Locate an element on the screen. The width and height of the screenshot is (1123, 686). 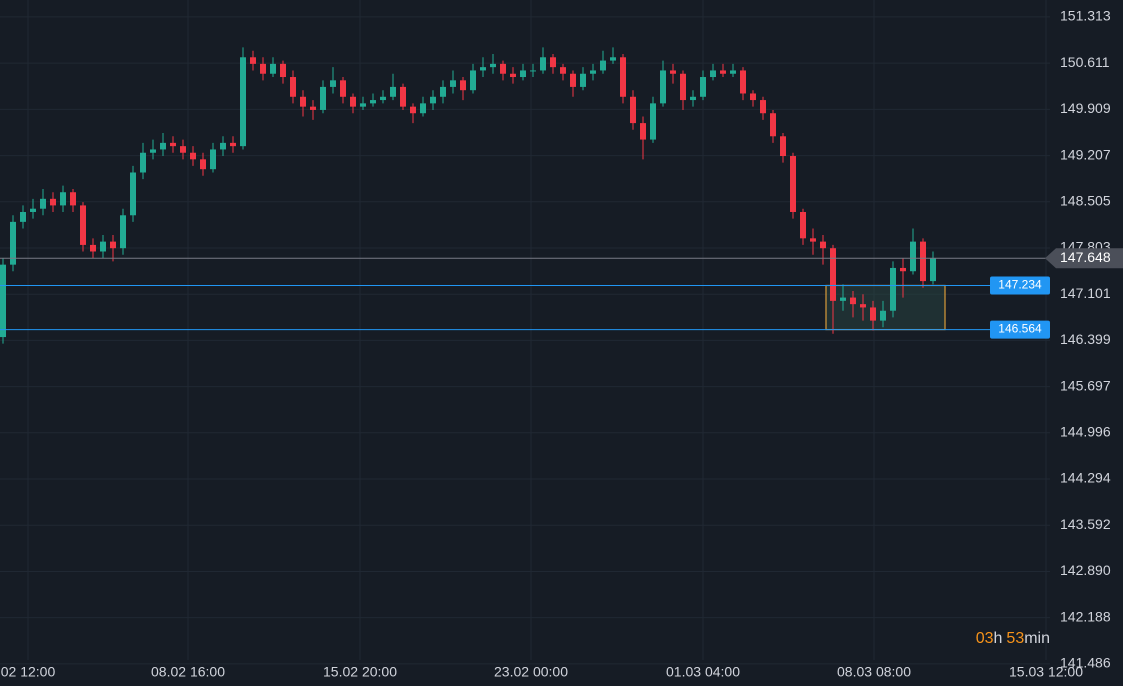
y-tick-label: 146.399 is located at coordinates (1085, 339).